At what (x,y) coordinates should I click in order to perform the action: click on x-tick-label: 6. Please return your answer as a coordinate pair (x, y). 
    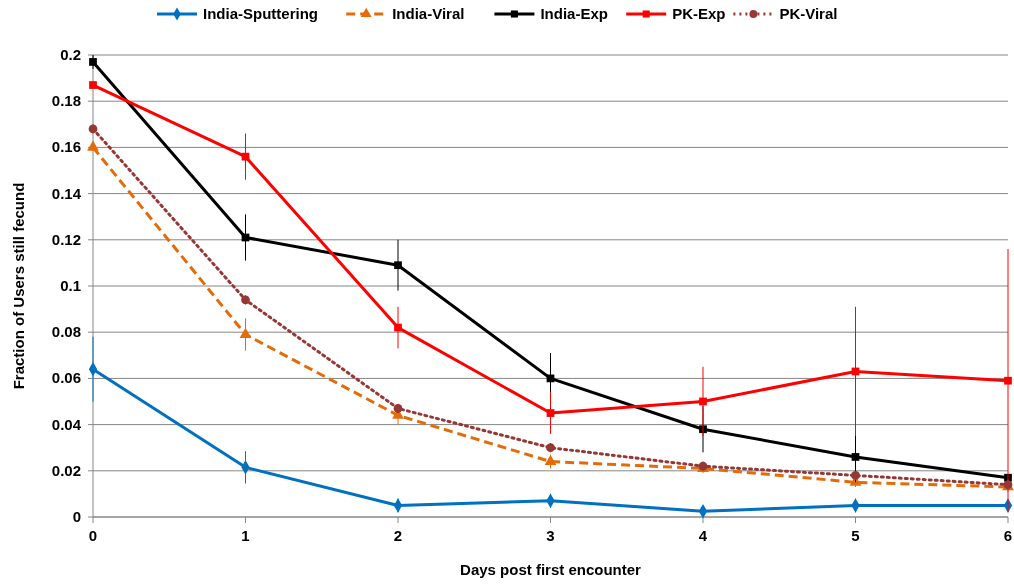
    Looking at the image, I should click on (1008, 535).